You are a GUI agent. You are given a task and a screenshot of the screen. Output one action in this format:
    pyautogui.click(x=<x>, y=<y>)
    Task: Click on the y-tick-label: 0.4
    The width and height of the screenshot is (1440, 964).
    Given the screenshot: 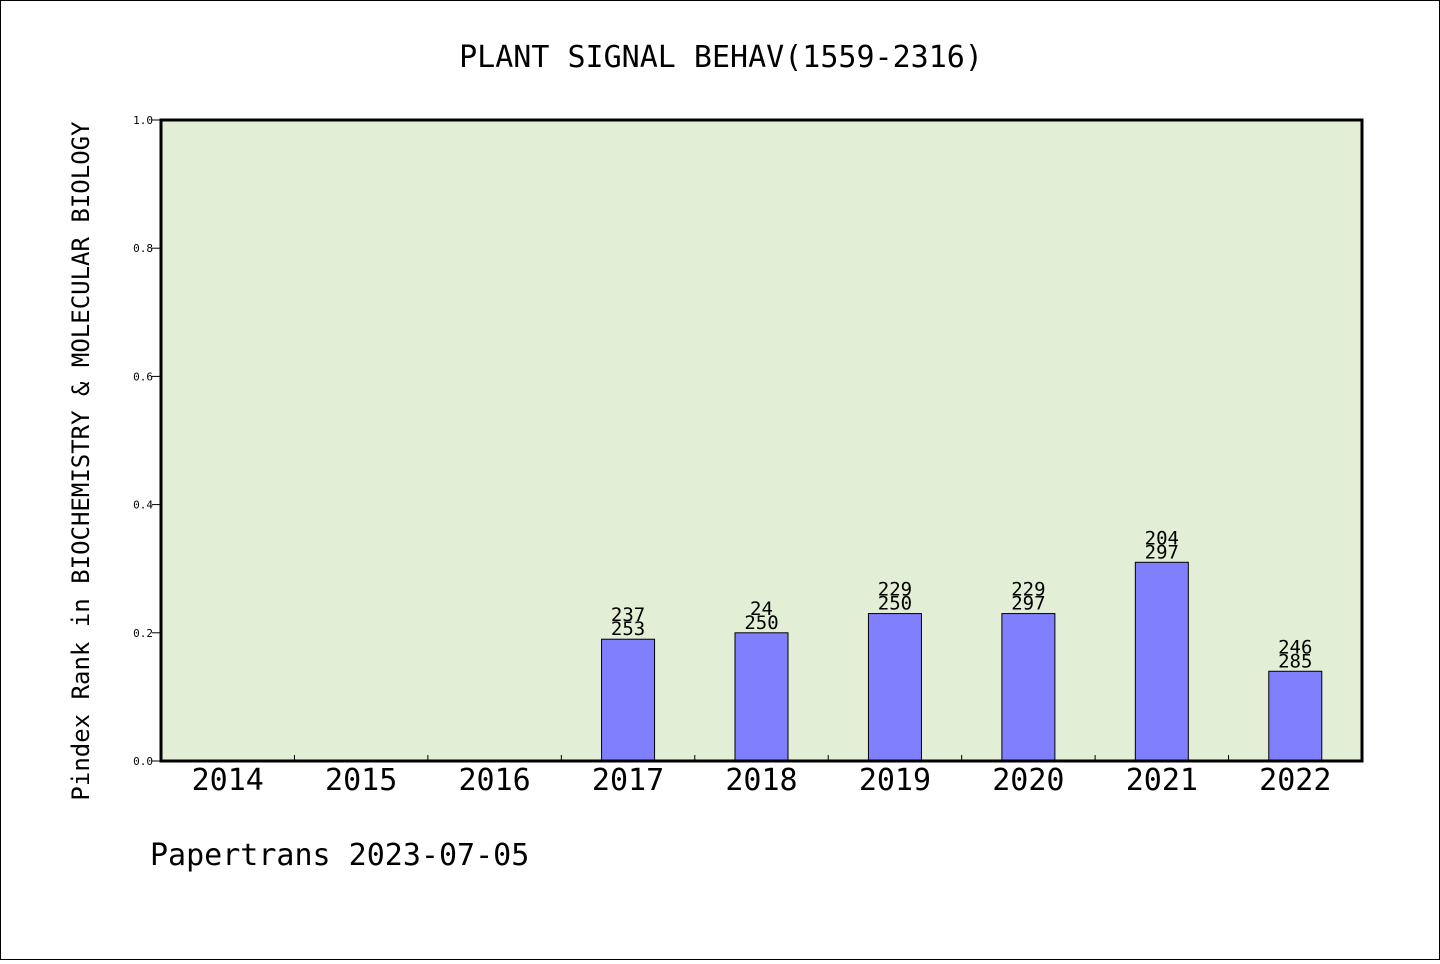 What is the action you would take?
    pyautogui.click(x=143, y=505)
    